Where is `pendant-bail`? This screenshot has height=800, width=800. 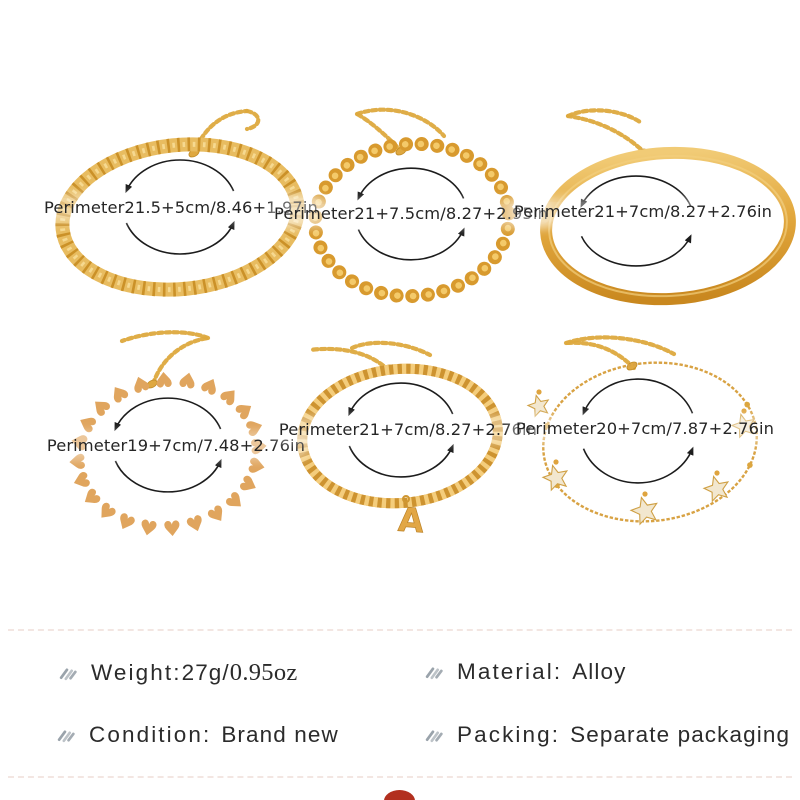 pendant-bail is located at coordinates (406, 499).